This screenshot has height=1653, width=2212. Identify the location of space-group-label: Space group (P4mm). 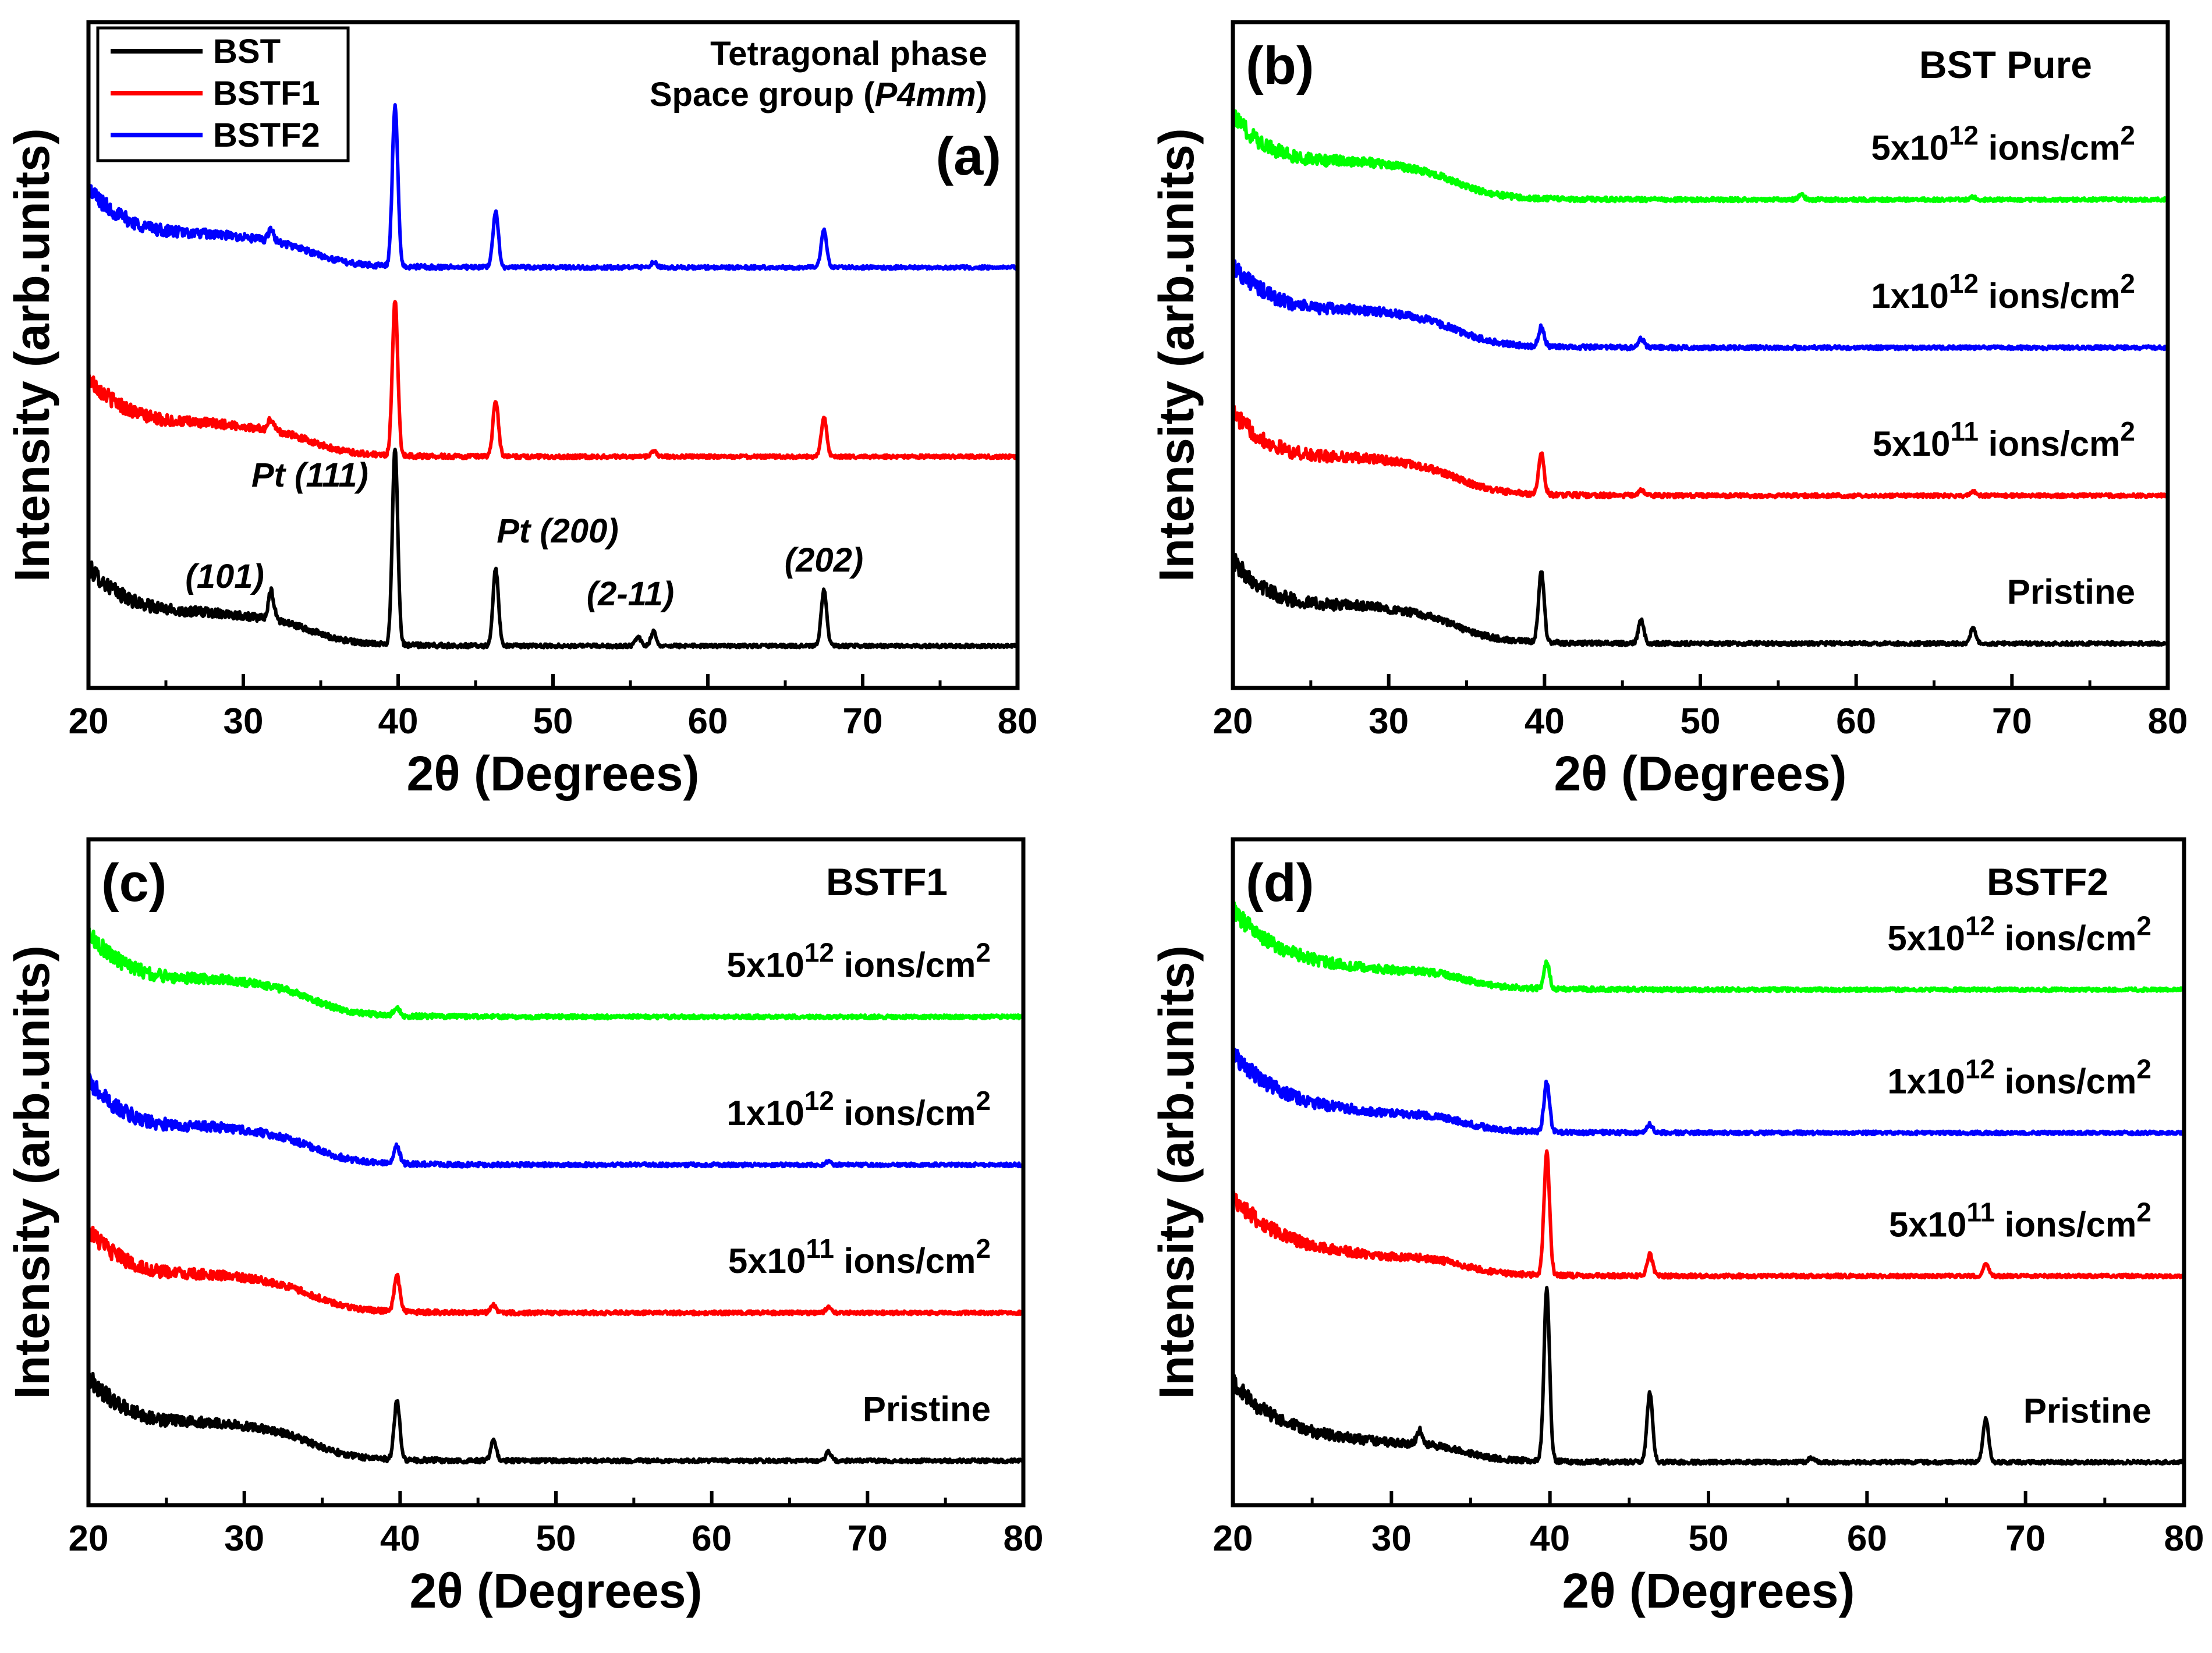
(819, 94).